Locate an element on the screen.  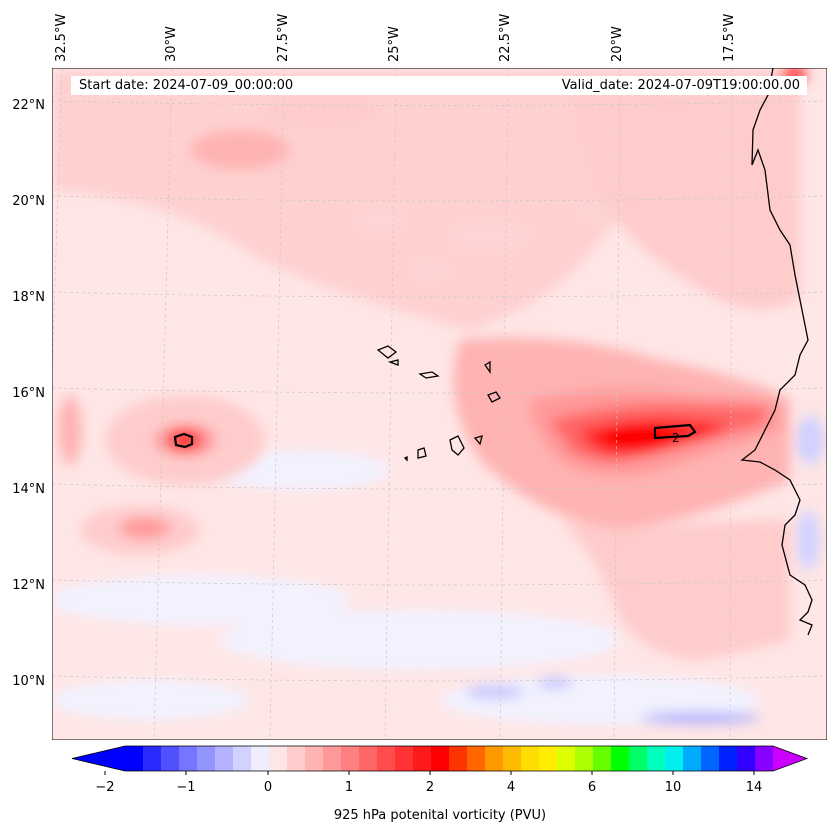
lat-label-14n: 14°N is located at coordinates (28, 489).